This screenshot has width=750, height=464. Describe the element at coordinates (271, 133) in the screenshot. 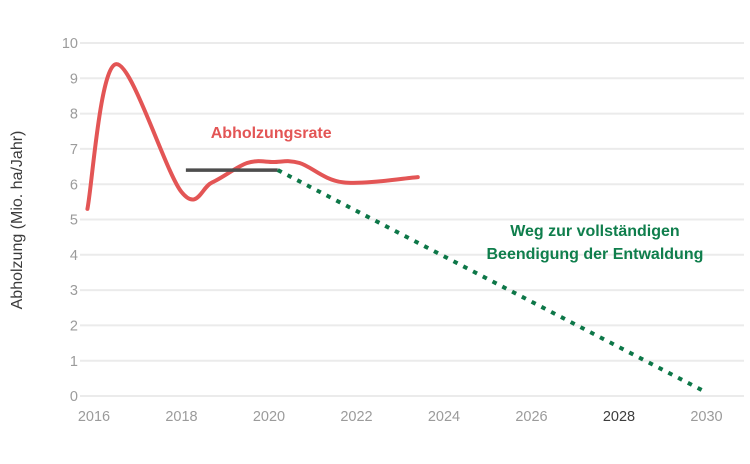

I see `series-label-abholzungsrate: Abholzungsrate` at that location.